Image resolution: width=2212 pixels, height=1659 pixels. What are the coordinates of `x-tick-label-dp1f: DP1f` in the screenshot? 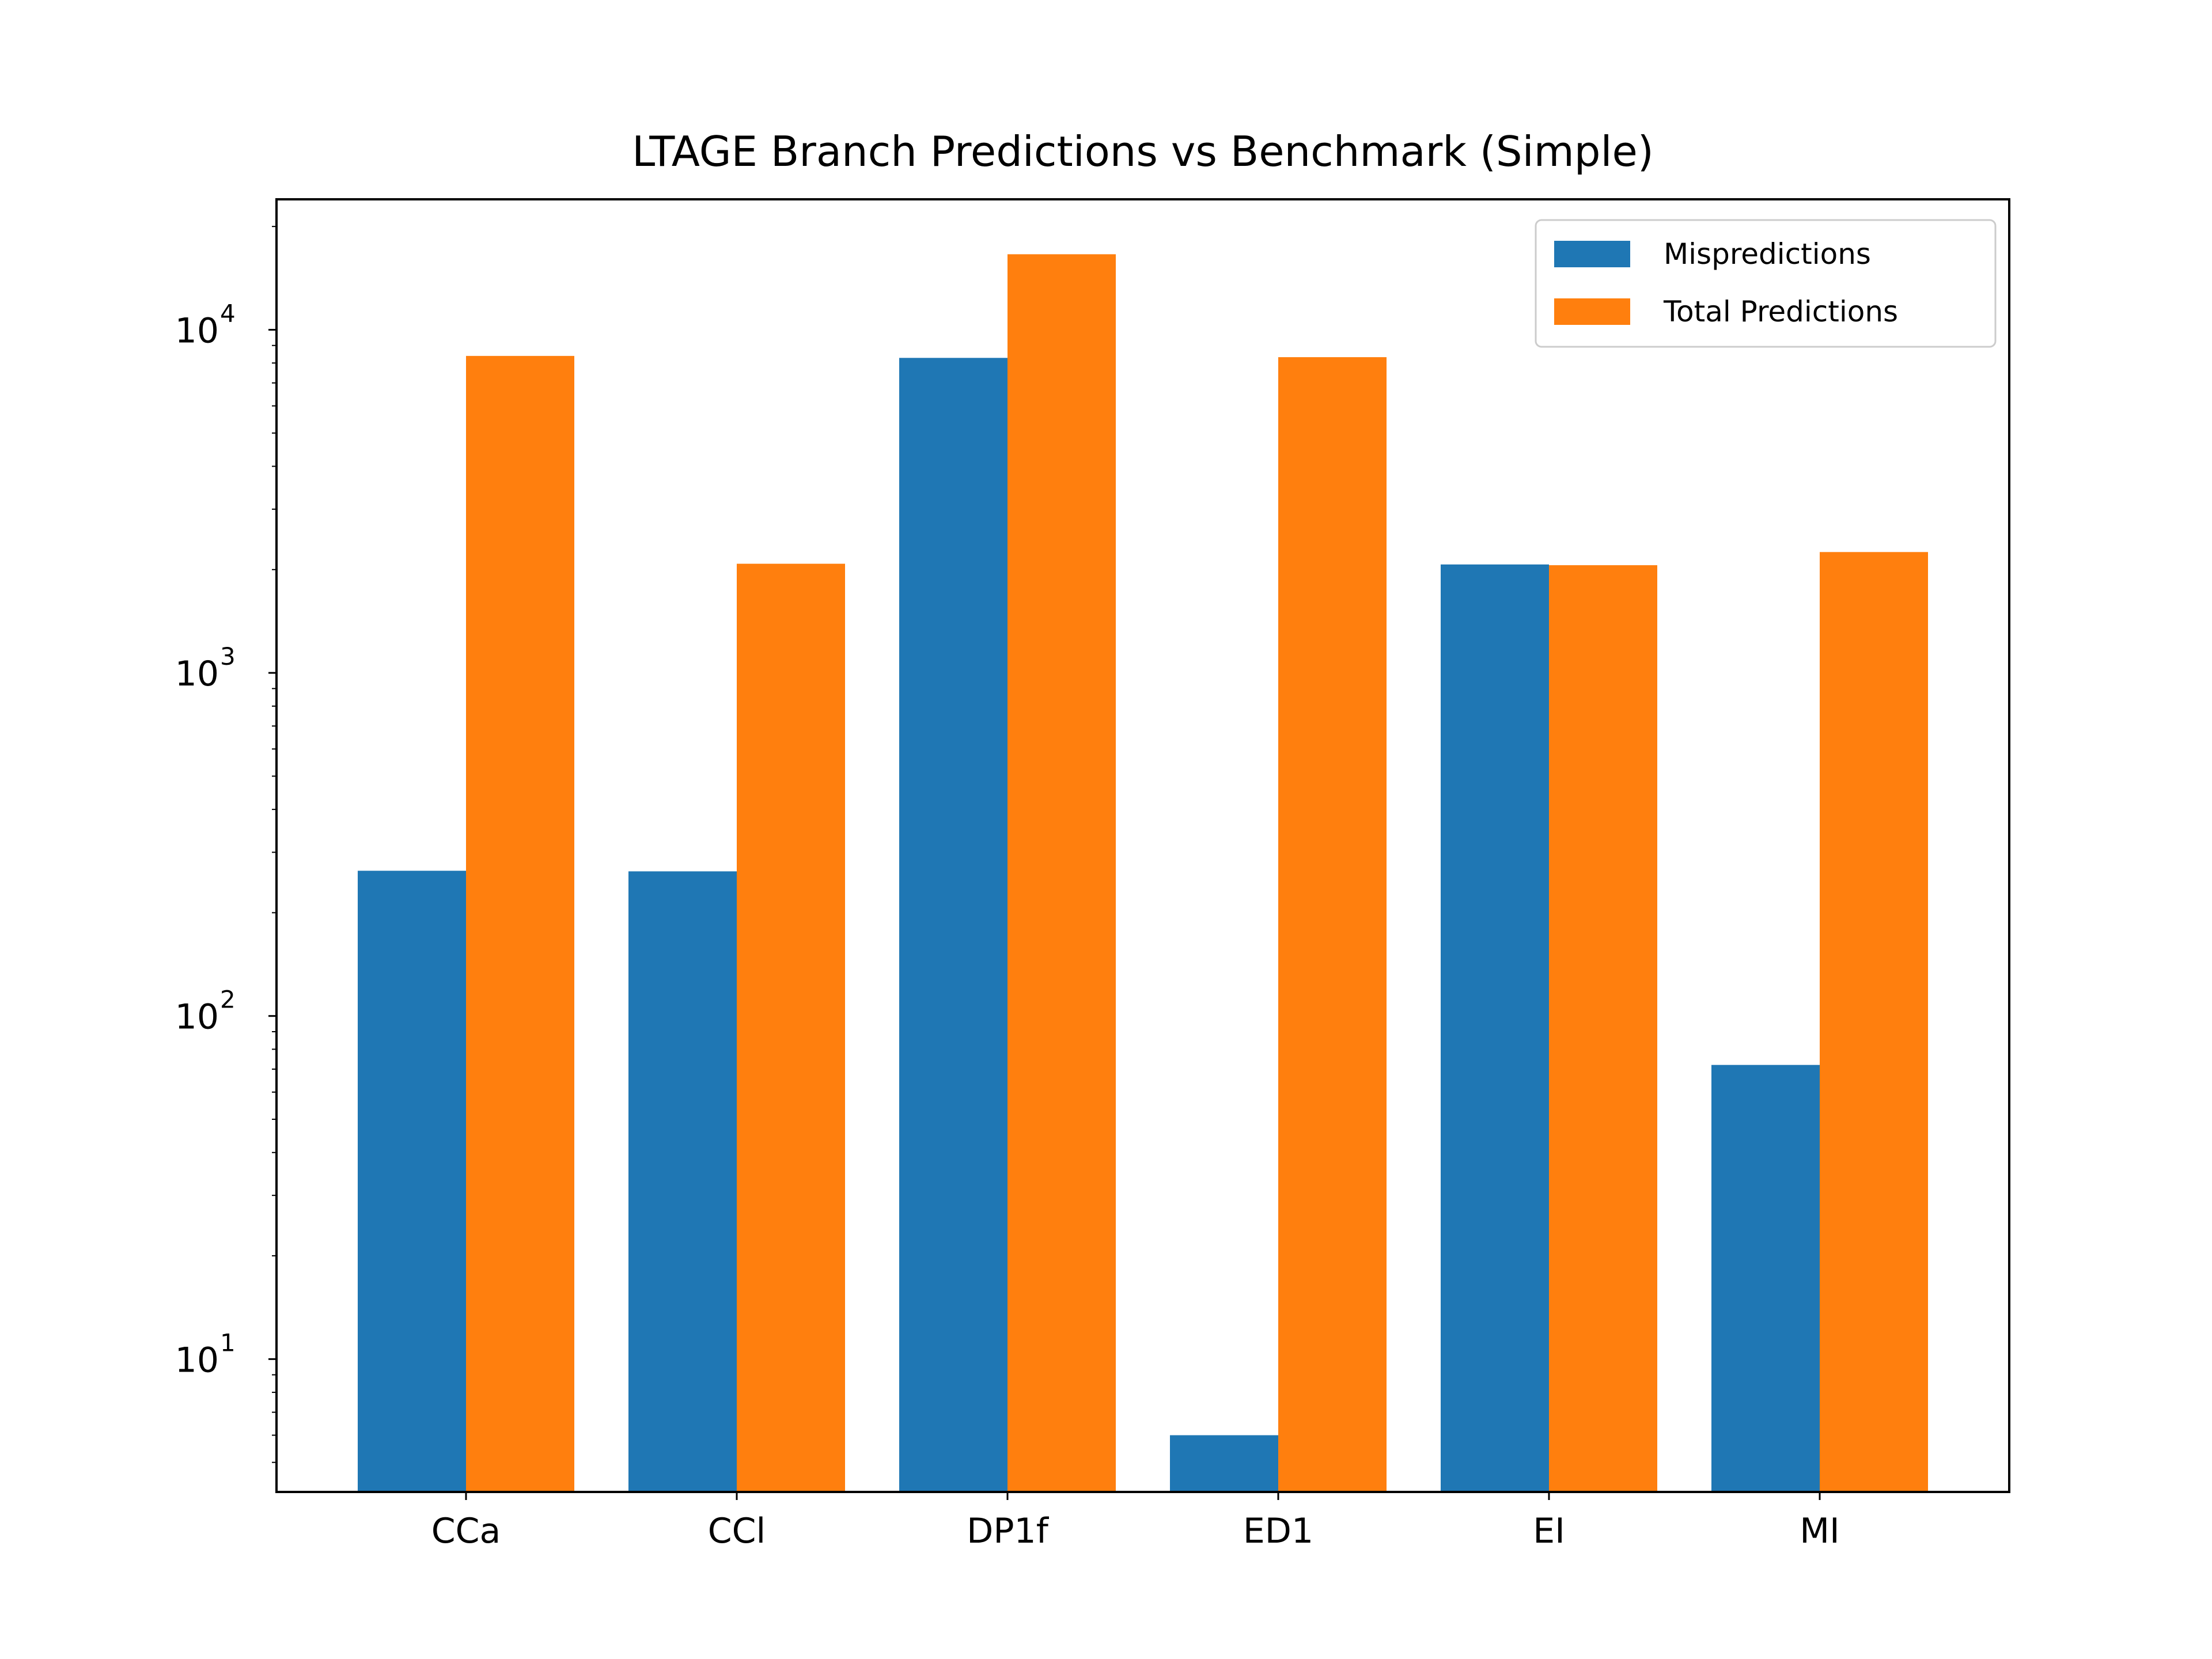 It's located at (1008, 1531).